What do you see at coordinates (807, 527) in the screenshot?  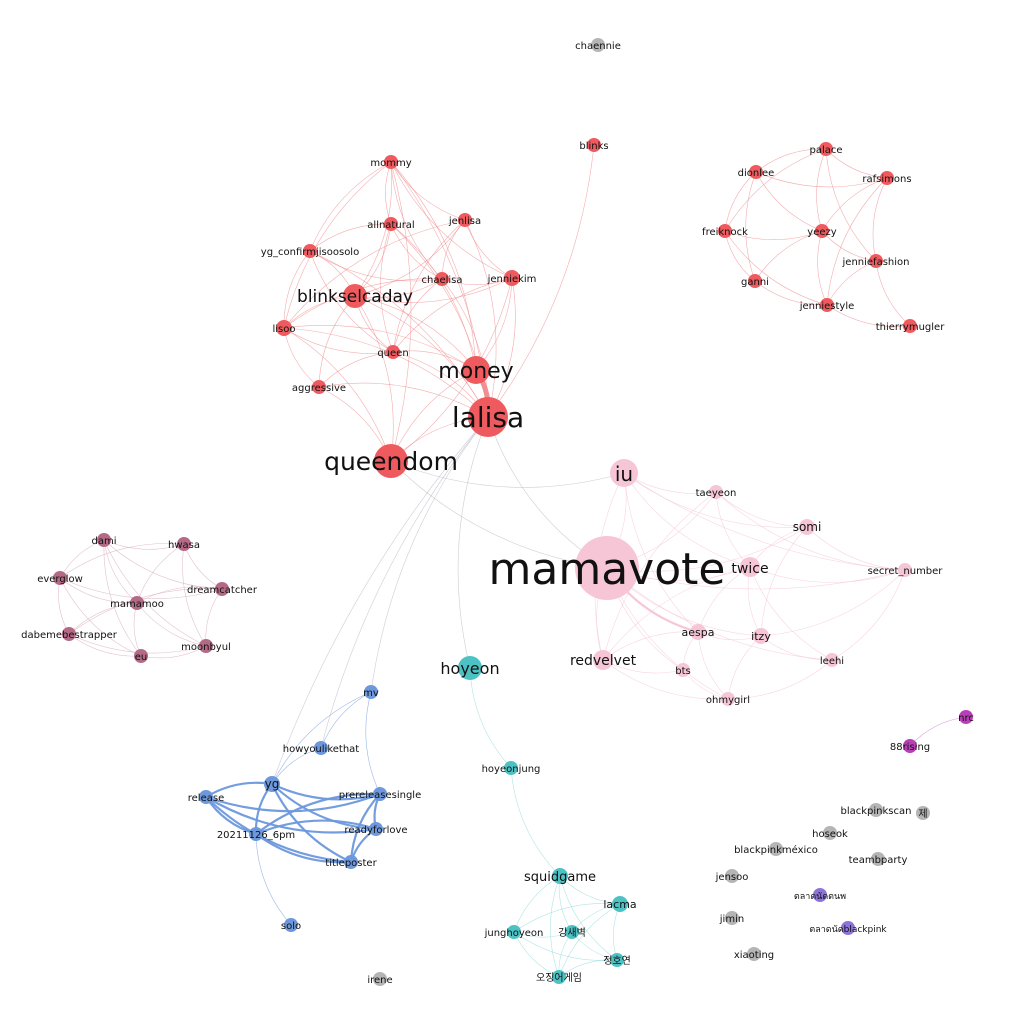 I see `node-somi` at bounding box center [807, 527].